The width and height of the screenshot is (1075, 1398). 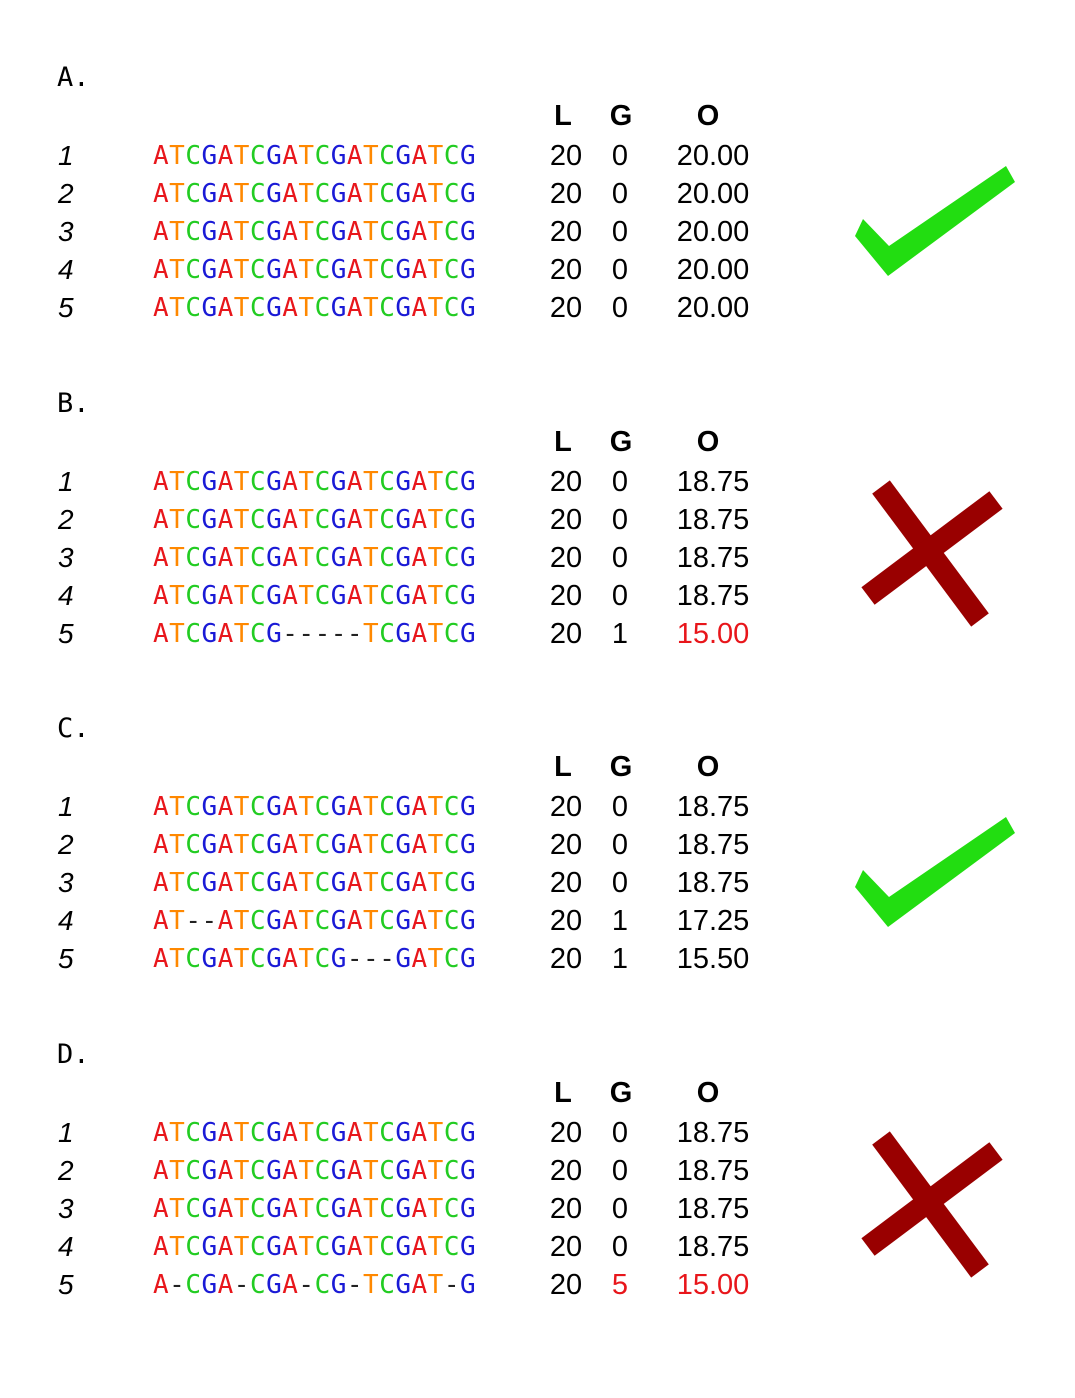 What do you see at coordinates (932, 553) in the screenshot?
I see `cross-icon` at bounding box center [932, 553].